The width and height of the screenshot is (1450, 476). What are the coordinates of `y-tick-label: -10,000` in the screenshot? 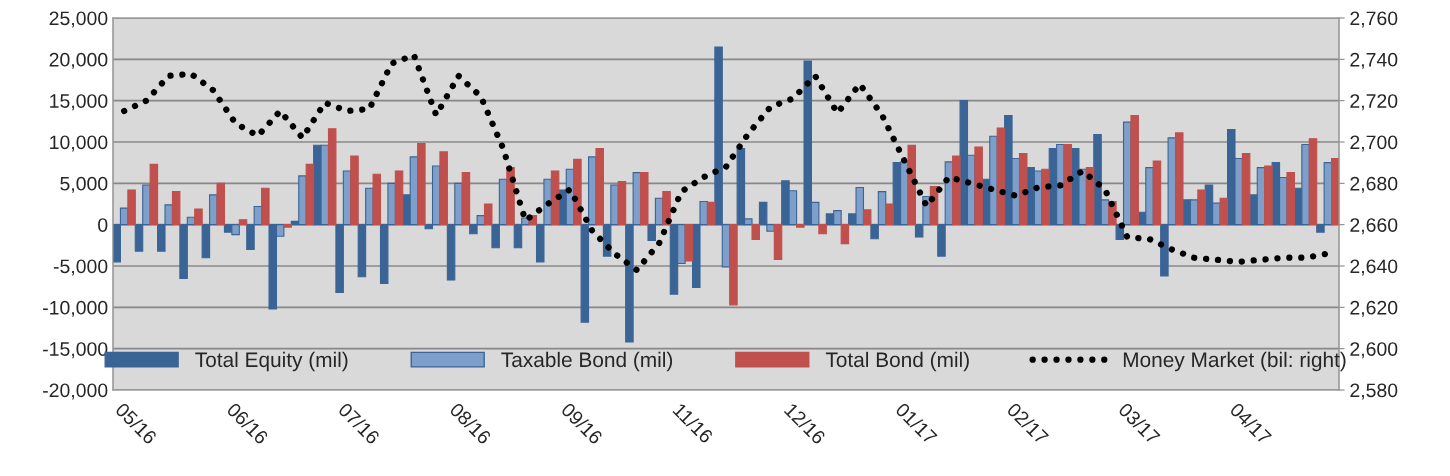 It's located at (75, 308).